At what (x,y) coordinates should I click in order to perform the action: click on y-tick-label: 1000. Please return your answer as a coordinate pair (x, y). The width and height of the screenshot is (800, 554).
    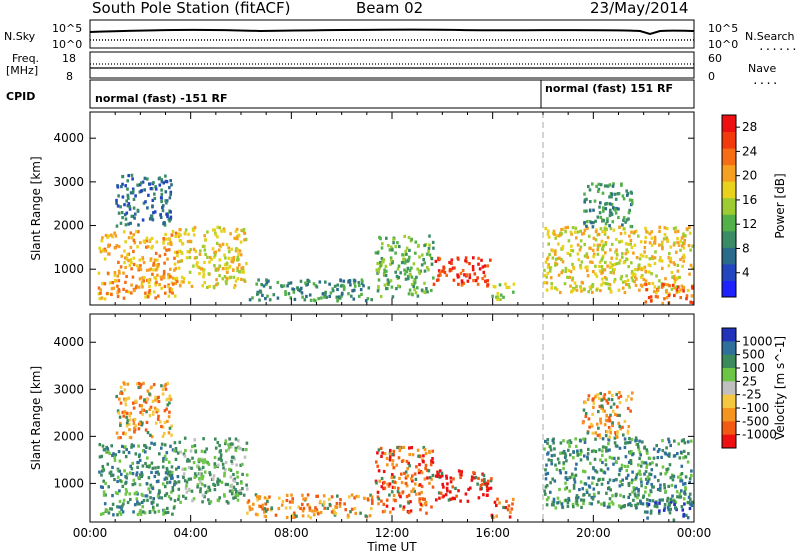
    Looking at the image, I should click on (68, 483).